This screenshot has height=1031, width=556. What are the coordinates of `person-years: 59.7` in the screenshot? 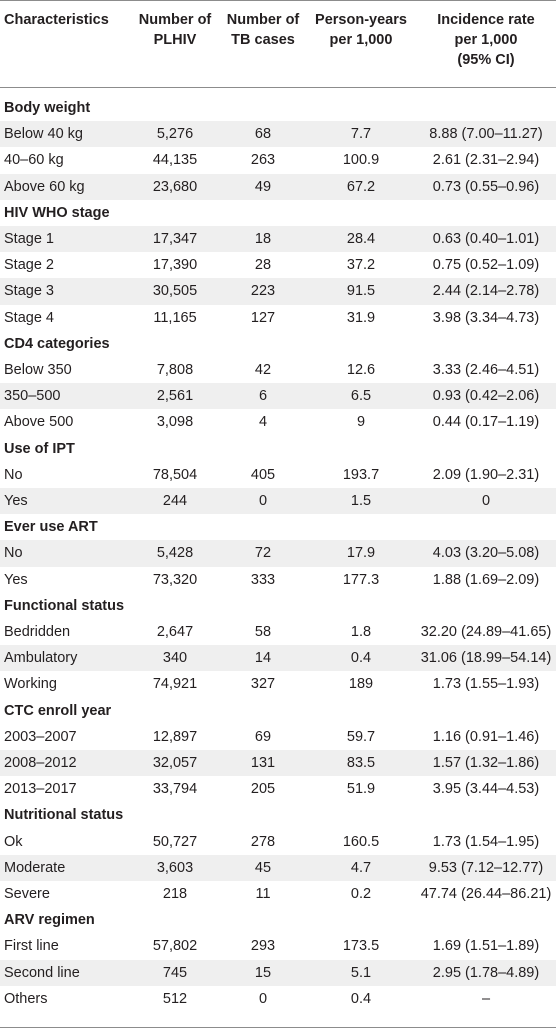 It's located at (361, 736).